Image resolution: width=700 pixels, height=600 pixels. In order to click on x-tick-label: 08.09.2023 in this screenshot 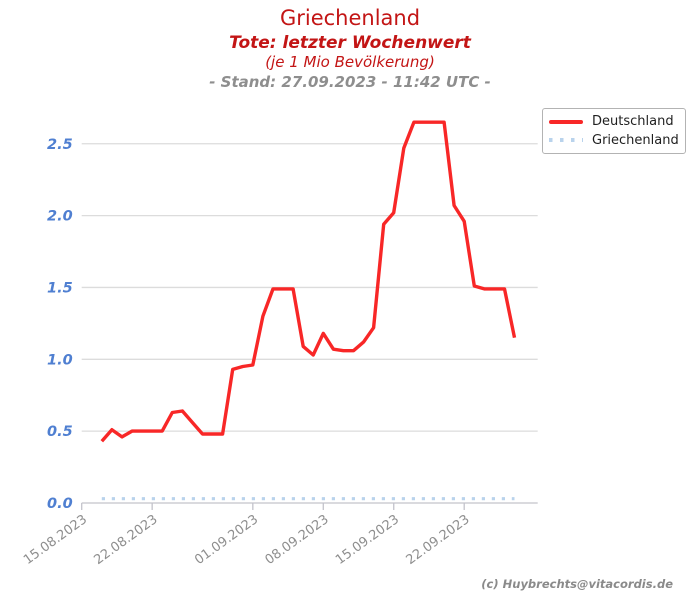, I will do `click(297, 540)`.